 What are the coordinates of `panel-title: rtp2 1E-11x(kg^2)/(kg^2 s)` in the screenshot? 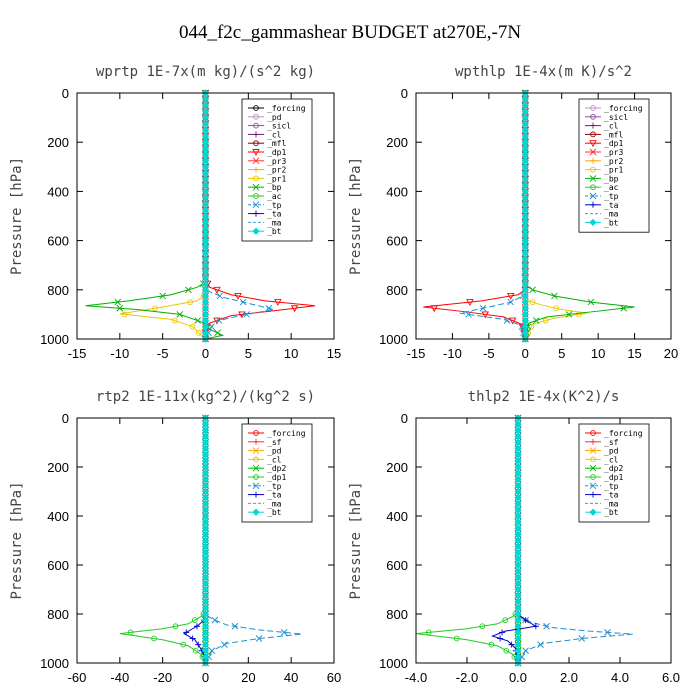 It's located at (205, 397).